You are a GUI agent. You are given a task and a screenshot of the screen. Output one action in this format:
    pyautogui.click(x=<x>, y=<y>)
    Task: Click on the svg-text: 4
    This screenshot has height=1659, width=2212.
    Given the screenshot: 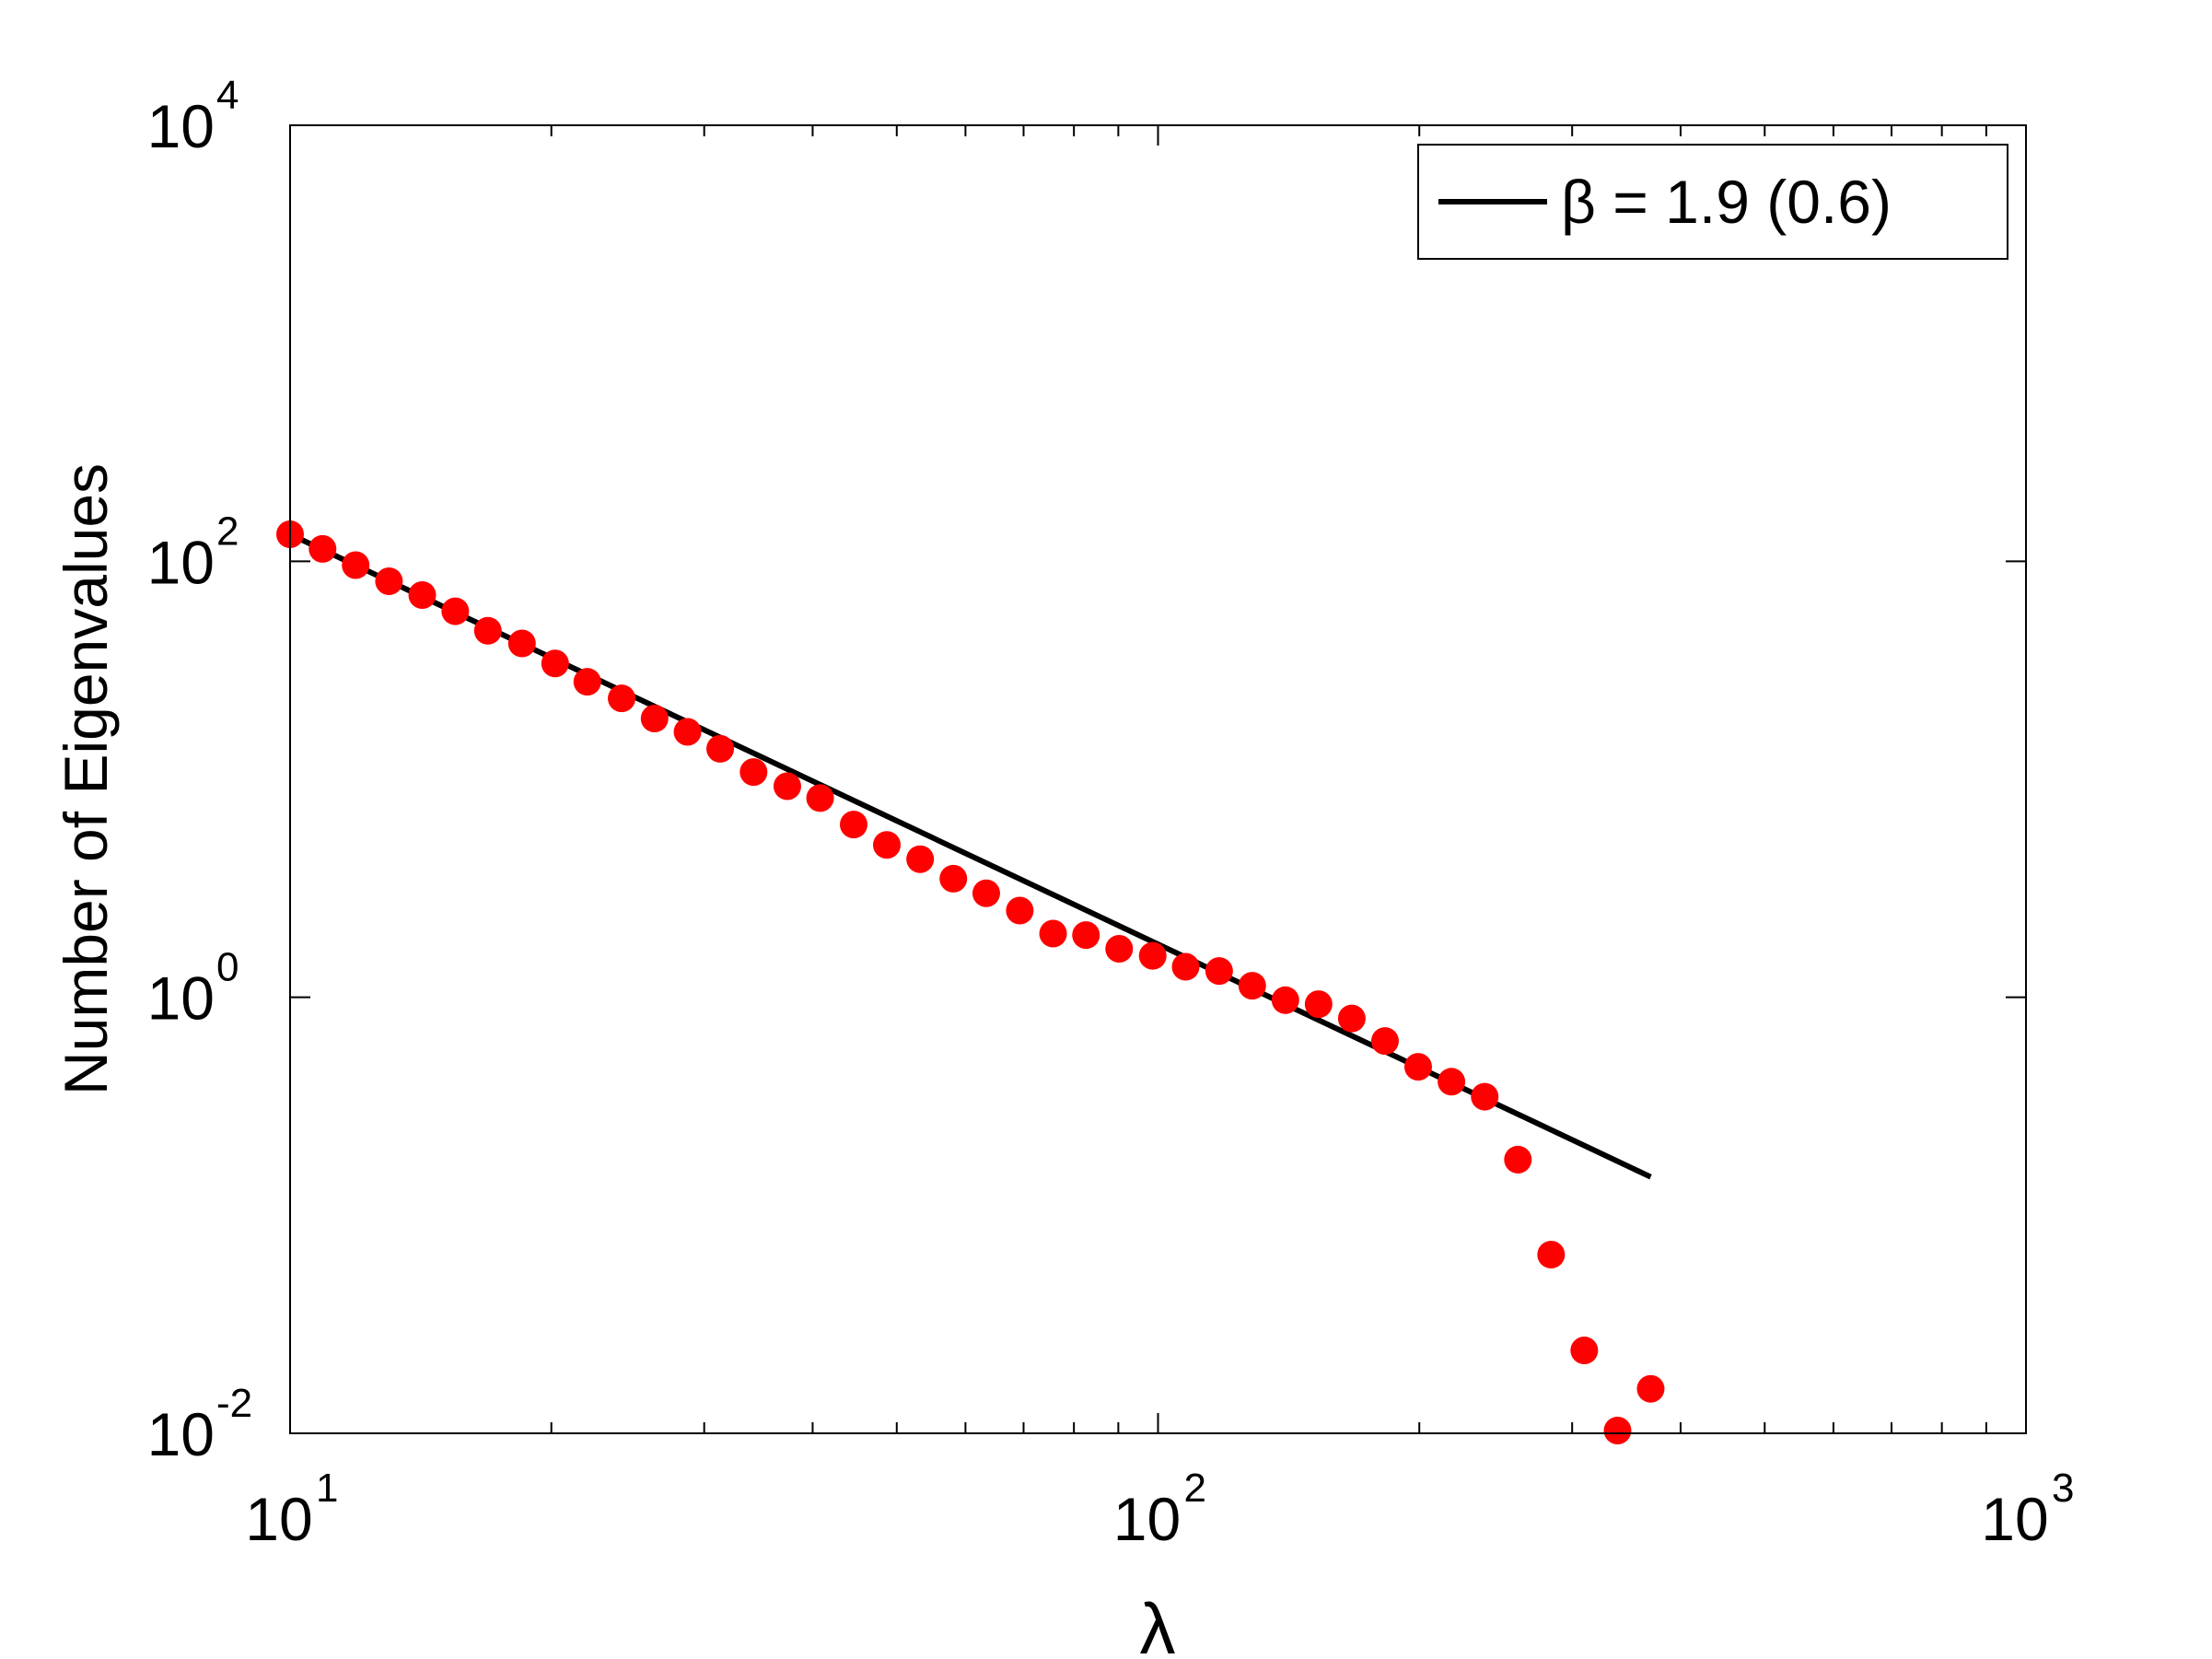 What is the action you would take?
    pyautogui.click(x=228, y=95)
    